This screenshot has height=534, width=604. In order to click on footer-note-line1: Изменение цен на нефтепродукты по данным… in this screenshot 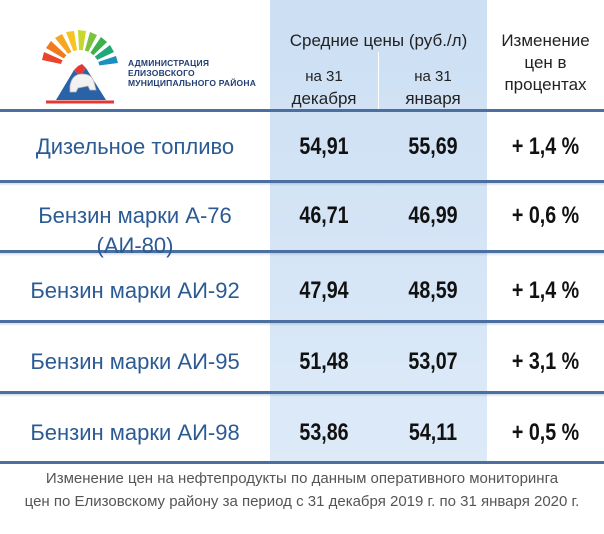, I will do `click(302, 478)`.